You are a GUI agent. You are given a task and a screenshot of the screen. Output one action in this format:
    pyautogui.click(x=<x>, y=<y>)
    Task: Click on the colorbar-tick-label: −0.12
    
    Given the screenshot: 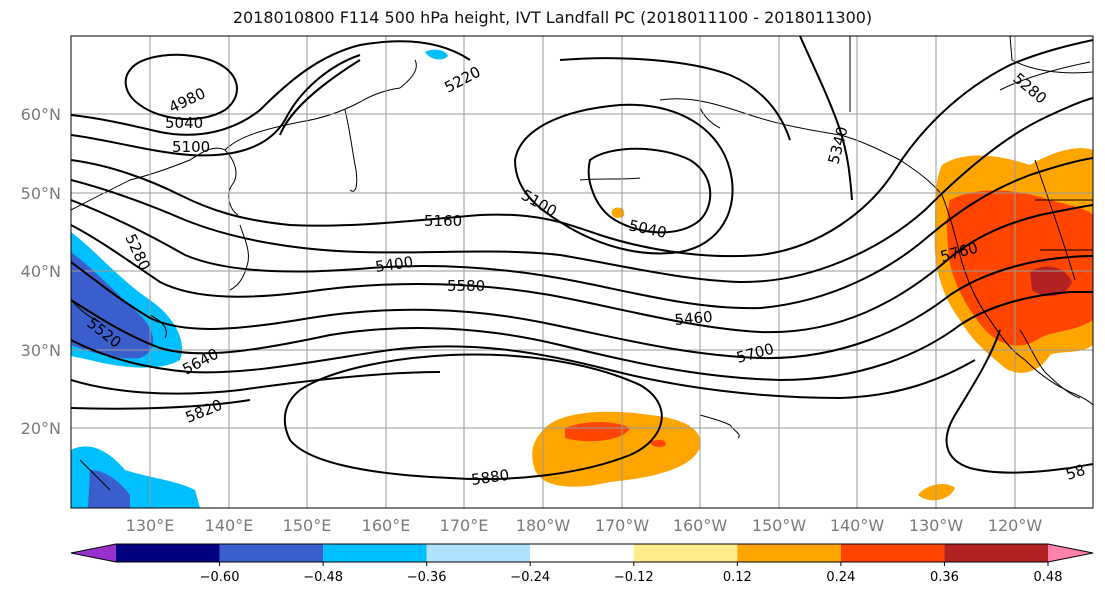 What is the action you would take?
    pyautogui.click(x=634, y=577)
    